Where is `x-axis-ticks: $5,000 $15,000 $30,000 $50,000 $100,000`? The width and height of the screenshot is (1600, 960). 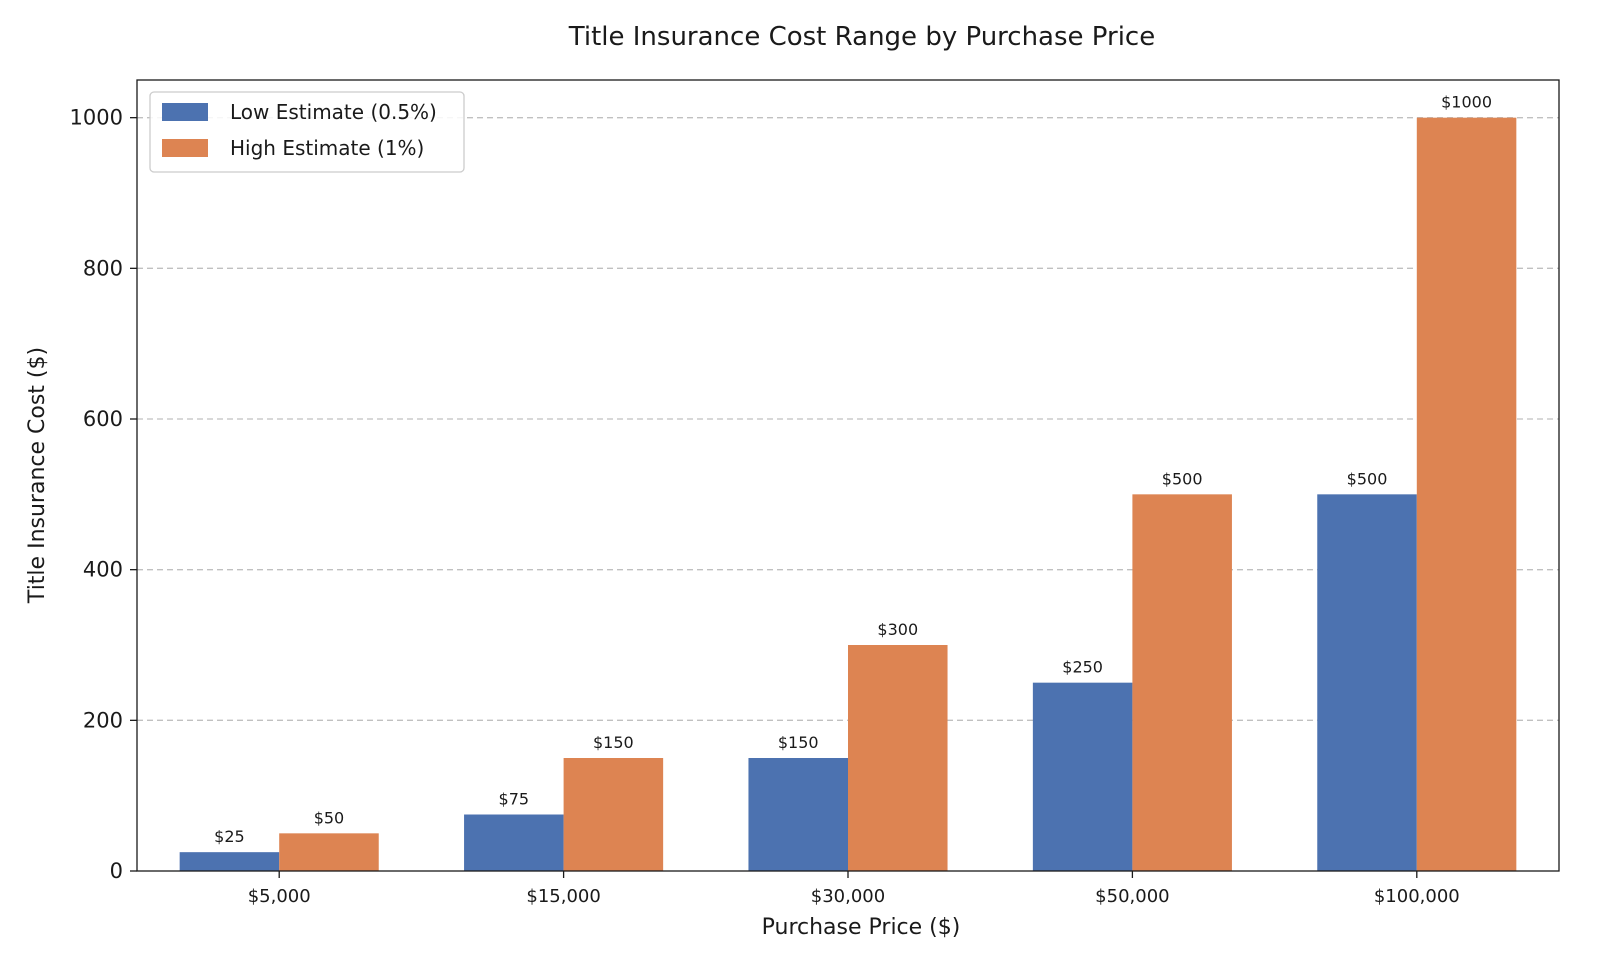 x-axis-ticks: $5,000 $15,000 $30,000 $50,000 $100,000 is located at coordinates (854, 889).